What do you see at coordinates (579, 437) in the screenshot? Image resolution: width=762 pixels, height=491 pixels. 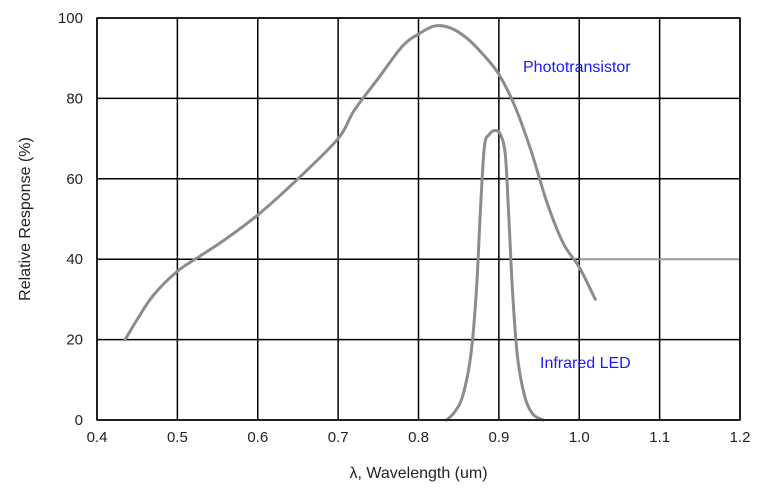 I see `x-tick-label: 1.0` at bounding box center [579, 437].